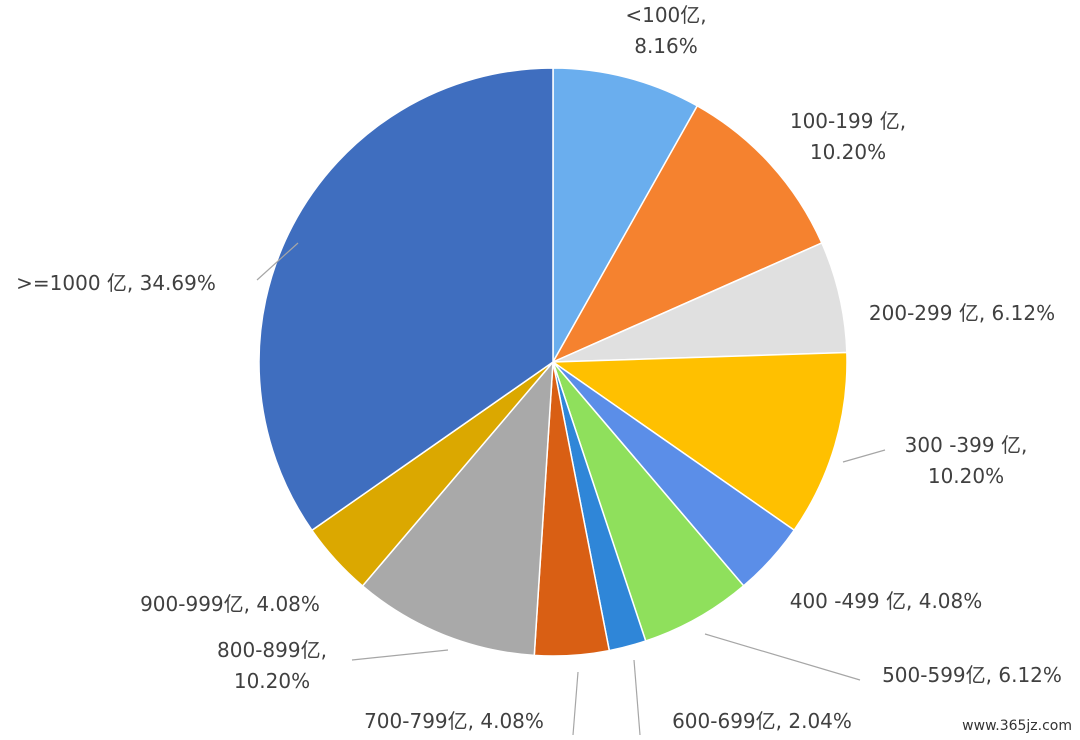  I want to click on data-label-8: 700-799亿, 4.08%, so click(454, 721).